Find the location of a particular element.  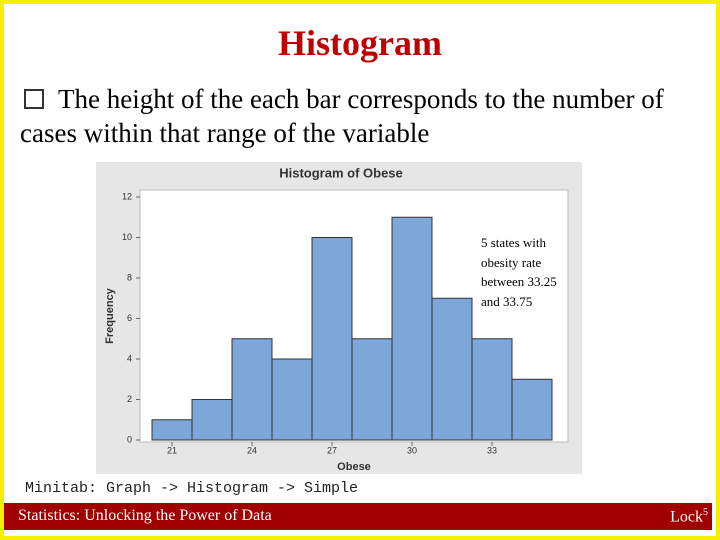

footer-sup: 5 is located at coordinates (705, 512).